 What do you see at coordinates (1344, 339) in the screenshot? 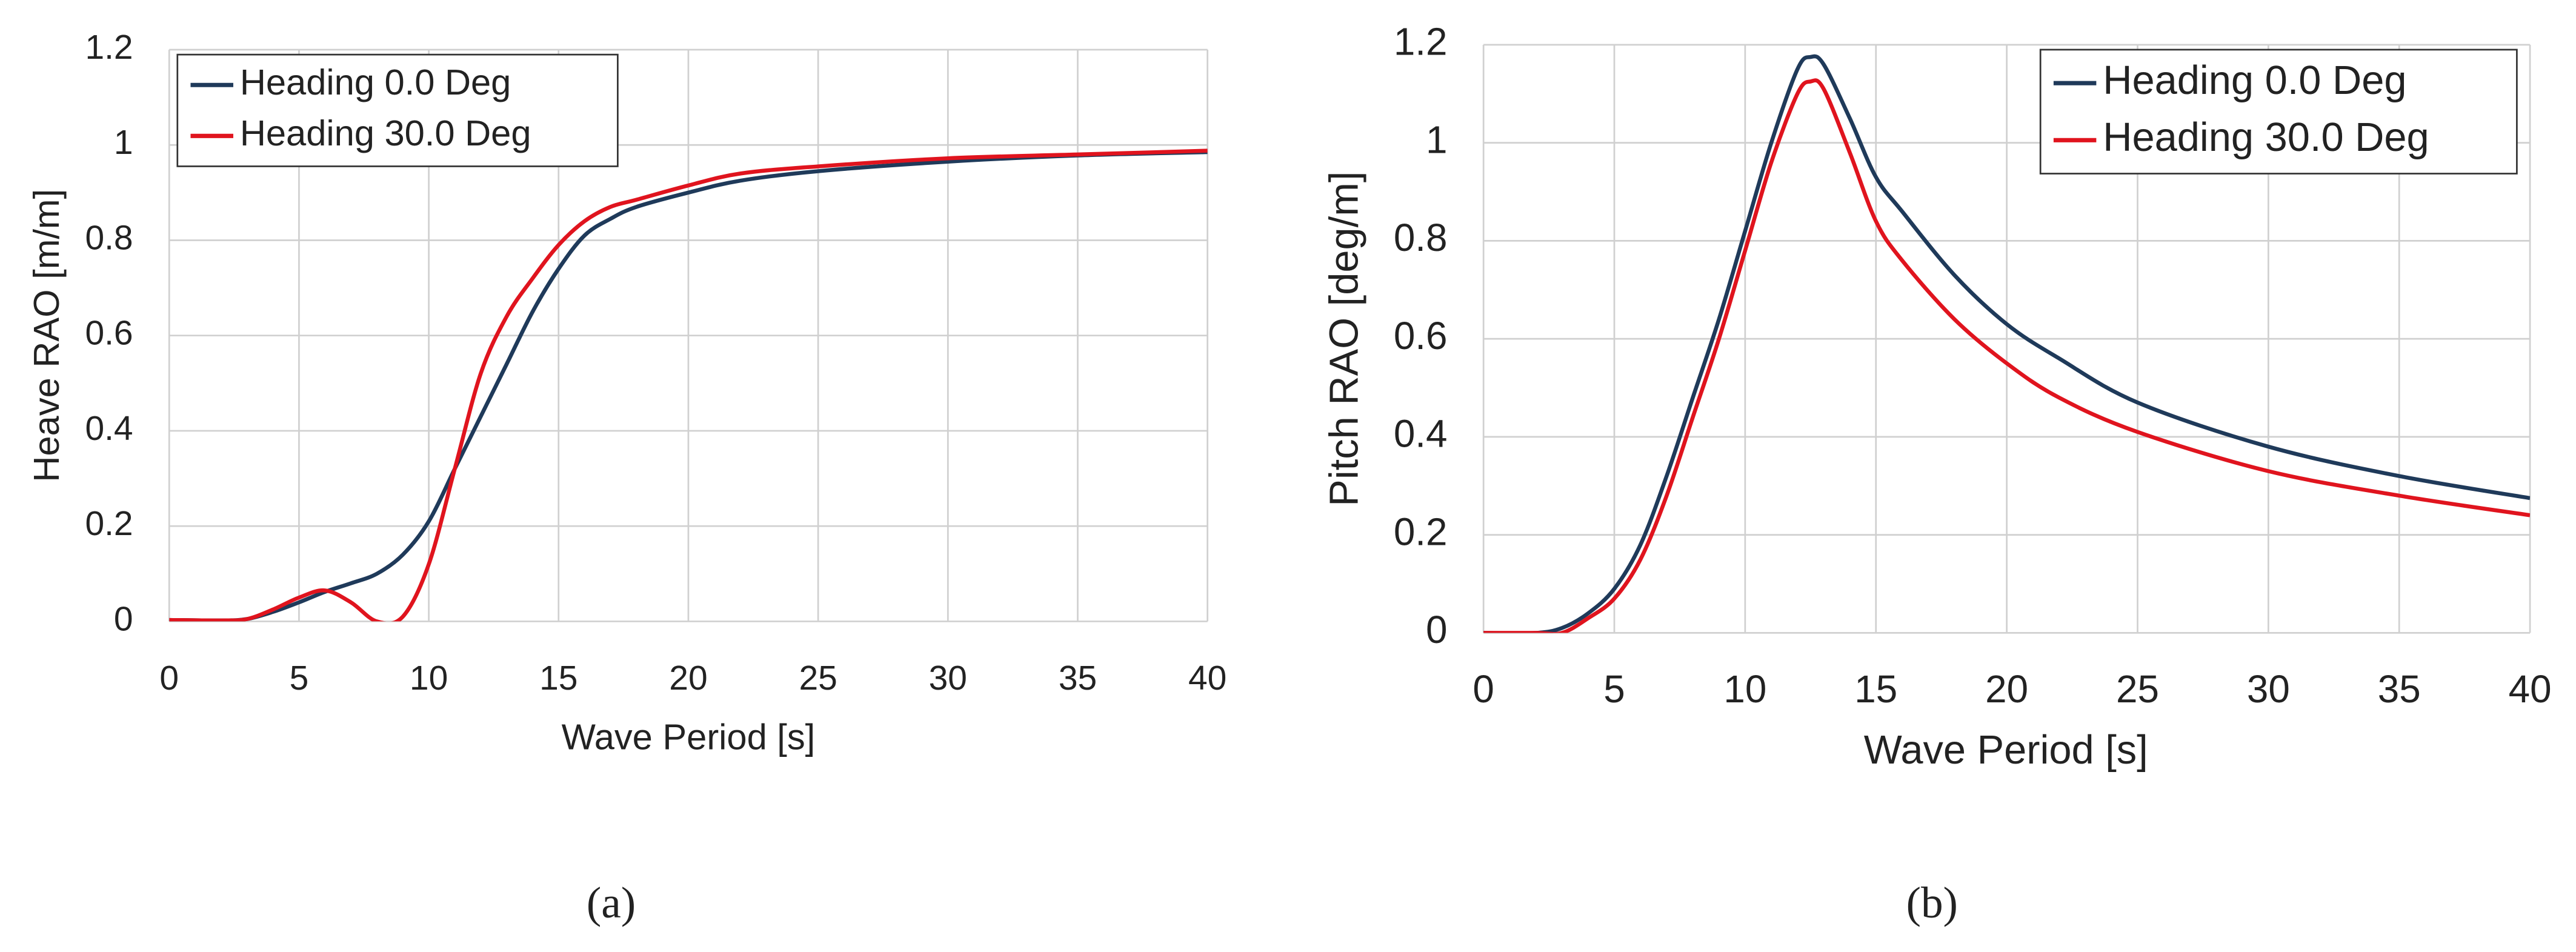
I see `y-axis-label: Pitch RAO [deg/m]` at bounding box center [1344, 339].